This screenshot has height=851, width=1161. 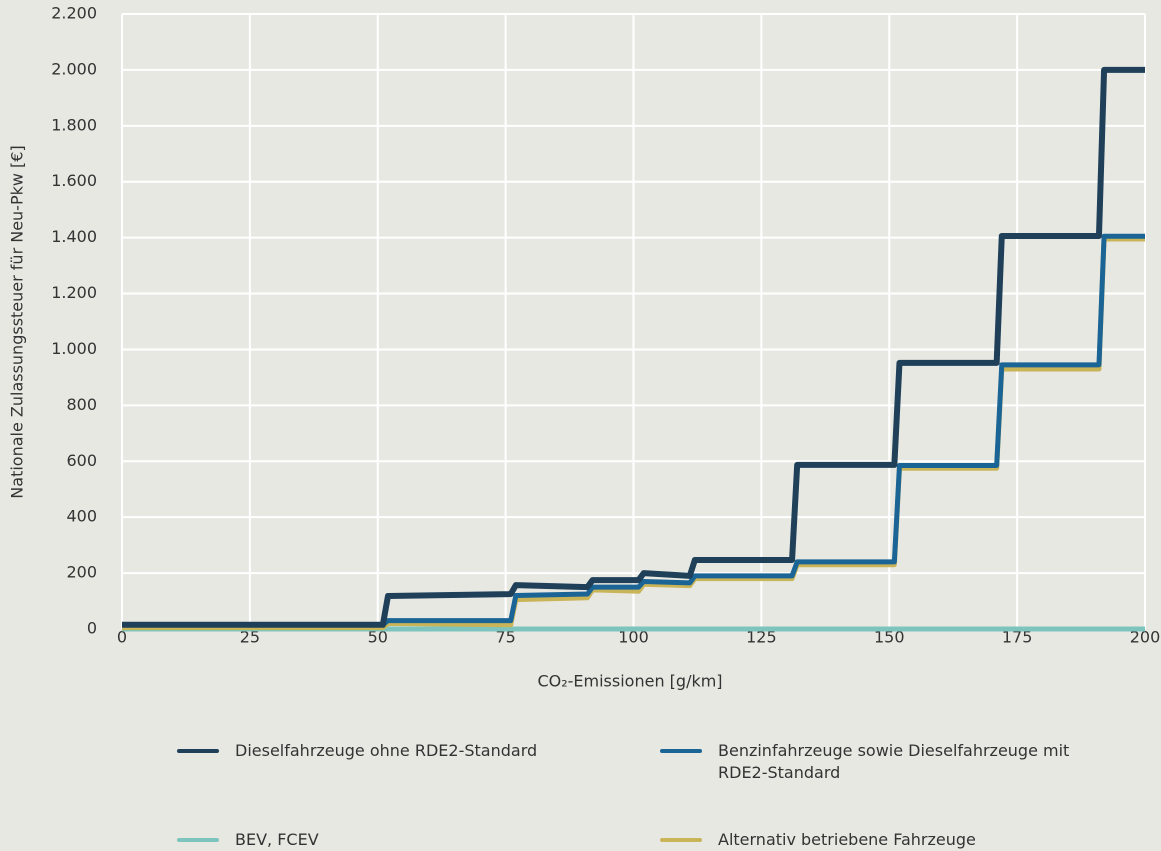 What do you see at coordinates (505, 637) in the screenshot?
I see `x-tick-label: 75` at bounding box center [505, 637].